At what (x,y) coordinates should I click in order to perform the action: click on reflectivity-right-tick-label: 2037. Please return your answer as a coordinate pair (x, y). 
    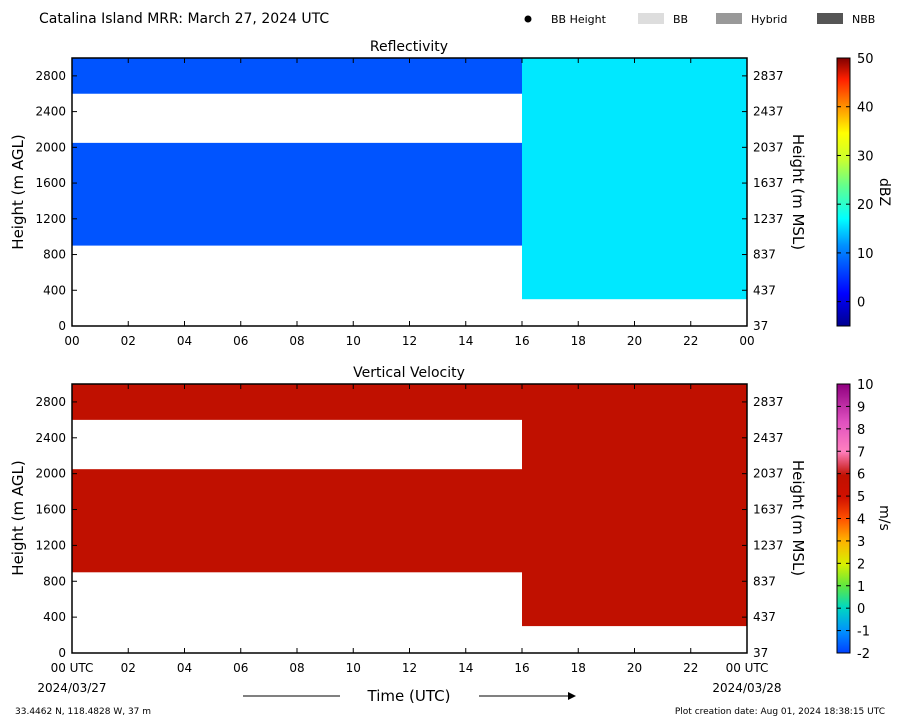
    Looking at the image, I should click on (768, 147).